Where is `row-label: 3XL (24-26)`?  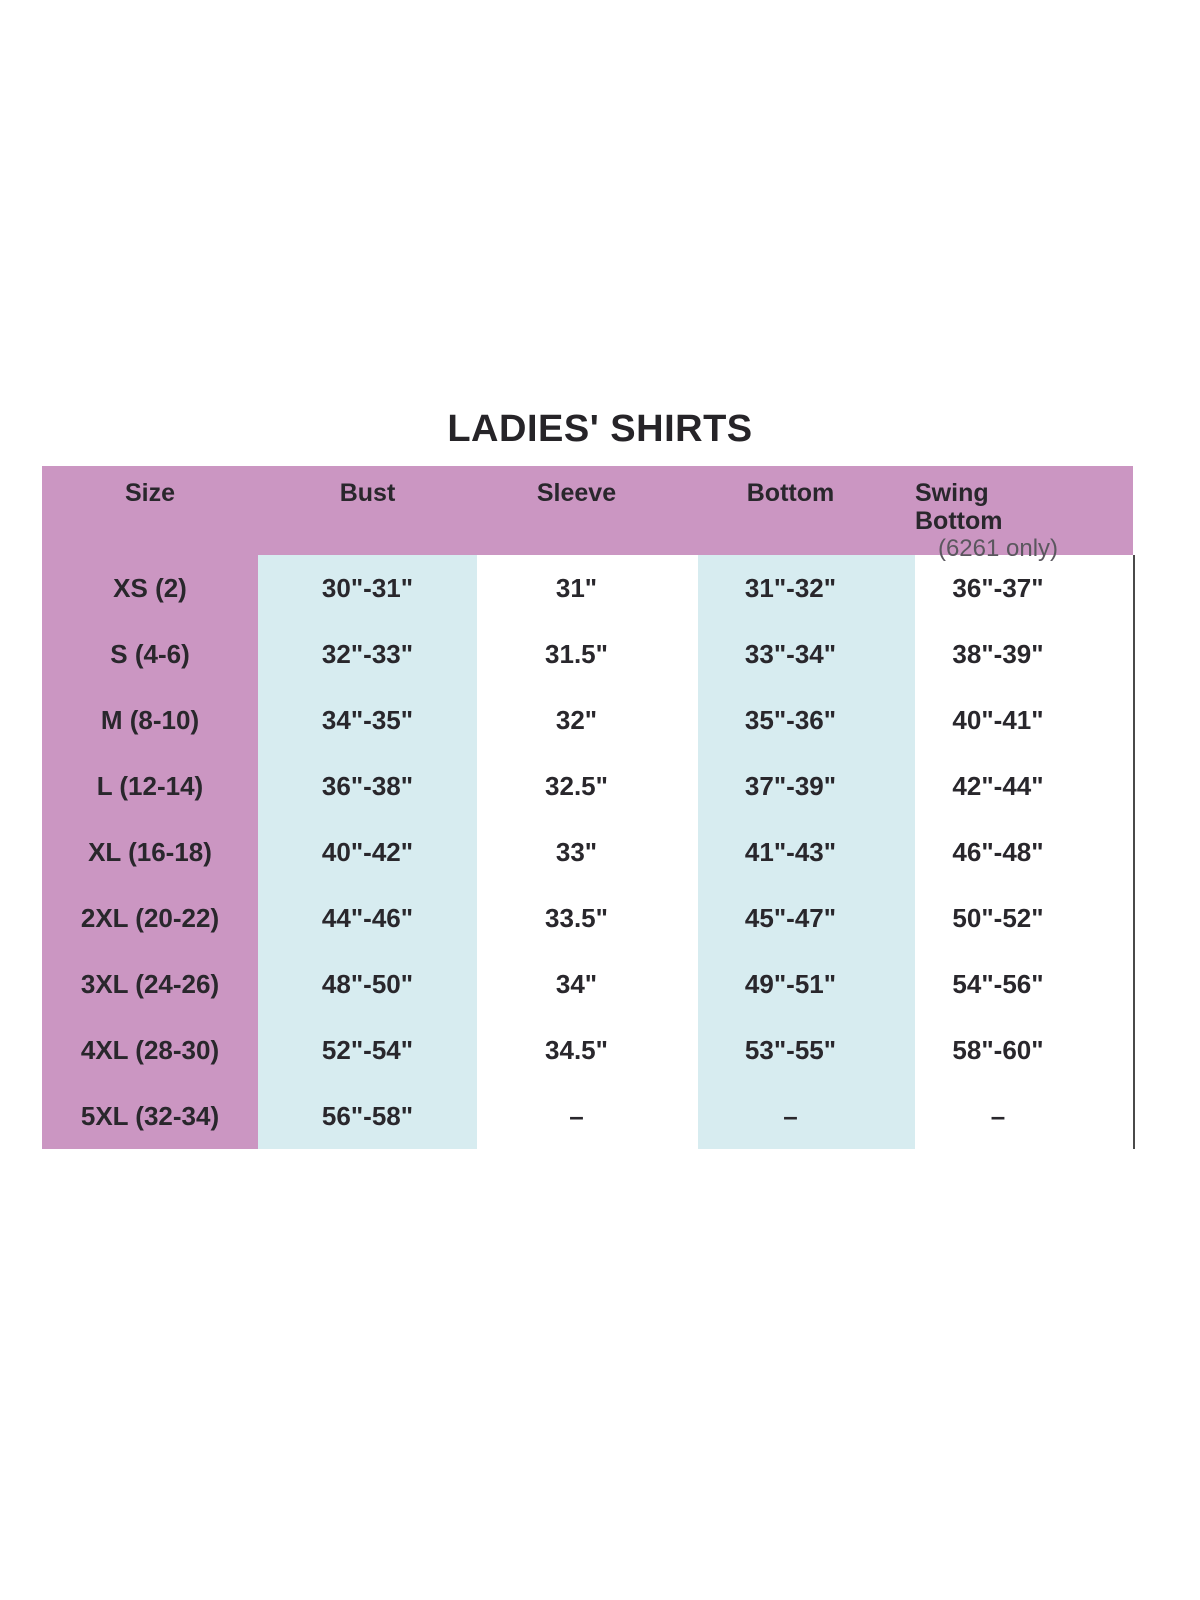
row-label: 3XL (24-26) is located at coordinates (150, 984).